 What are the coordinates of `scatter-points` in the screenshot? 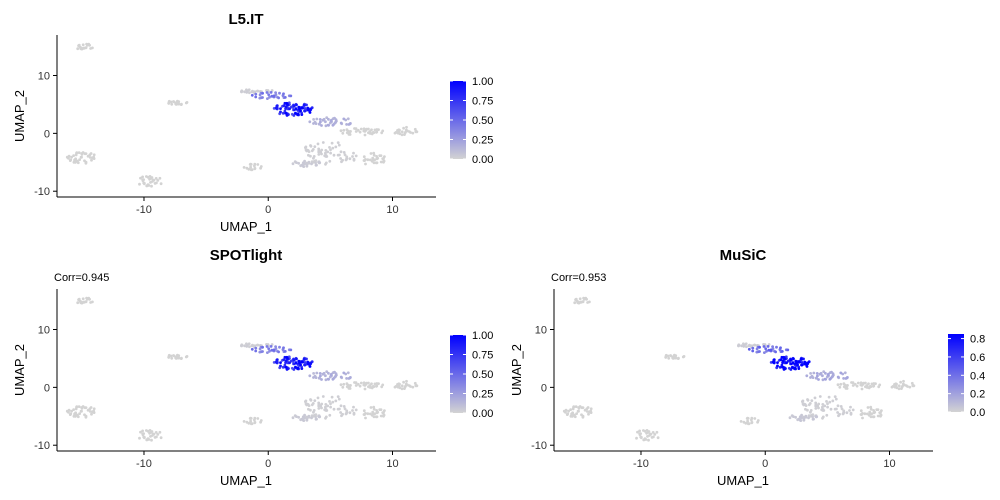 It's located at (739, 369).